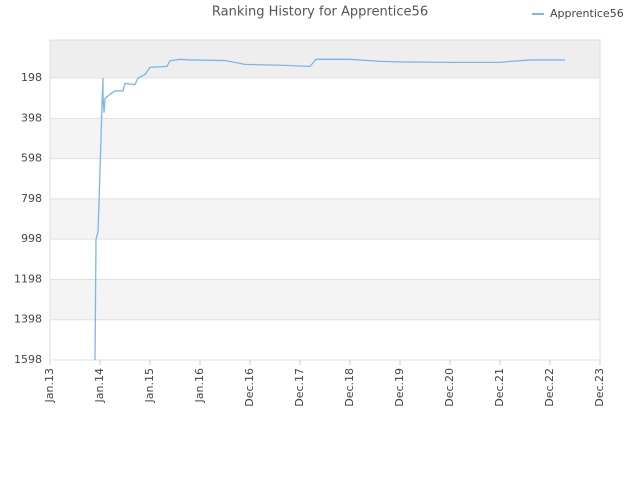 This screenshot has width=640, height=484. What do you see at coordinates (549, 387) in the screenshot?
I see `x-tick-label: Dec.22` at bounding box center [549, 387].